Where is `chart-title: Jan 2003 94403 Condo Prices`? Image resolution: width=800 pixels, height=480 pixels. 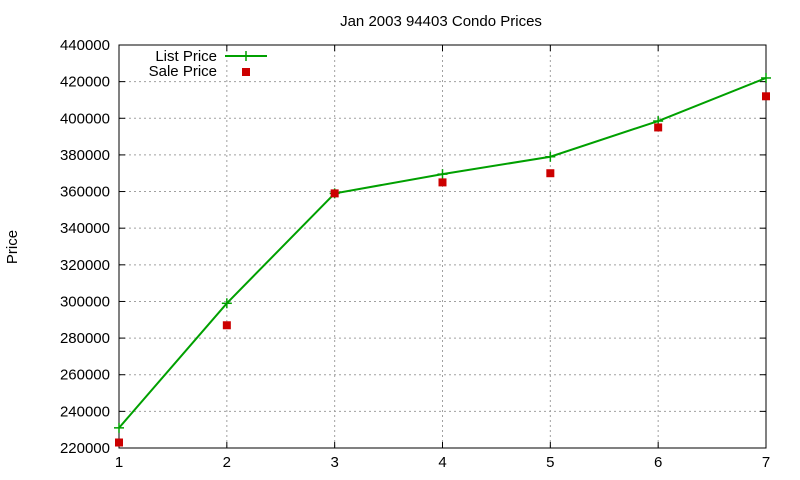
chart-title: Jan 2003 94403 Condo Prices is located at coordinates (441, 21).